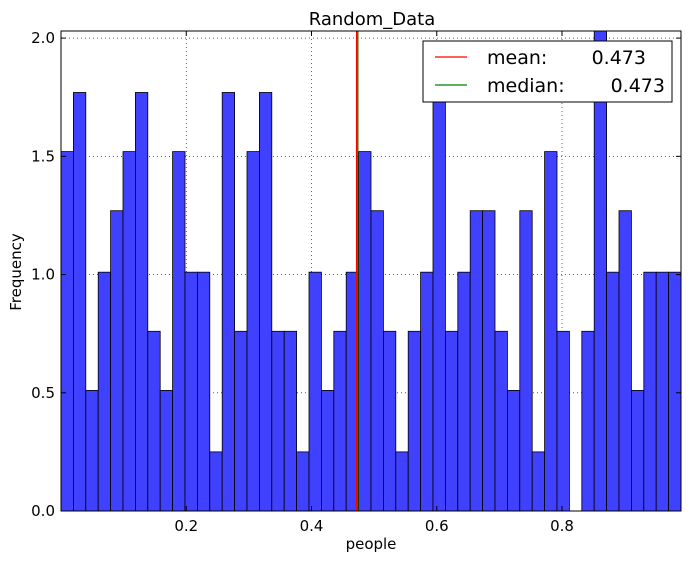 The width and height of the screenshot is (691, 561). Describe the element at coordinates (43, 156) in the screenshot. I see `y-tick-label: 1.5` at that location.